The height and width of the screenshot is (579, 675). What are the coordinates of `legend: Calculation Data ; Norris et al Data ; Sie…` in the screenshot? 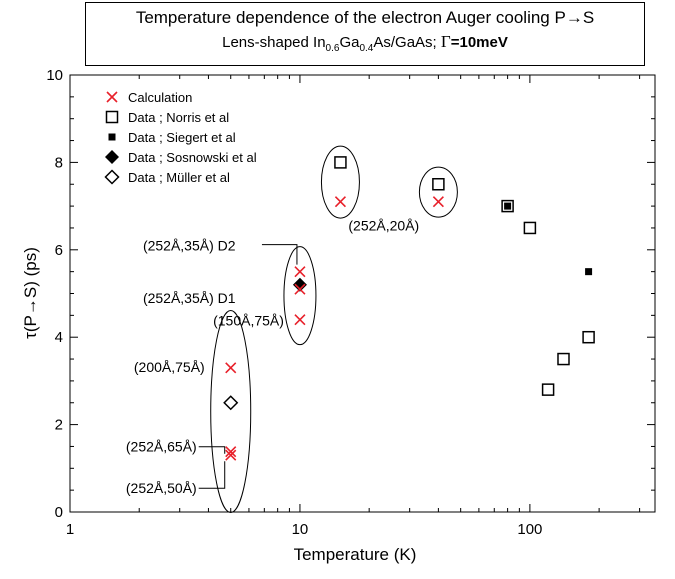 It's located at (180, 137).